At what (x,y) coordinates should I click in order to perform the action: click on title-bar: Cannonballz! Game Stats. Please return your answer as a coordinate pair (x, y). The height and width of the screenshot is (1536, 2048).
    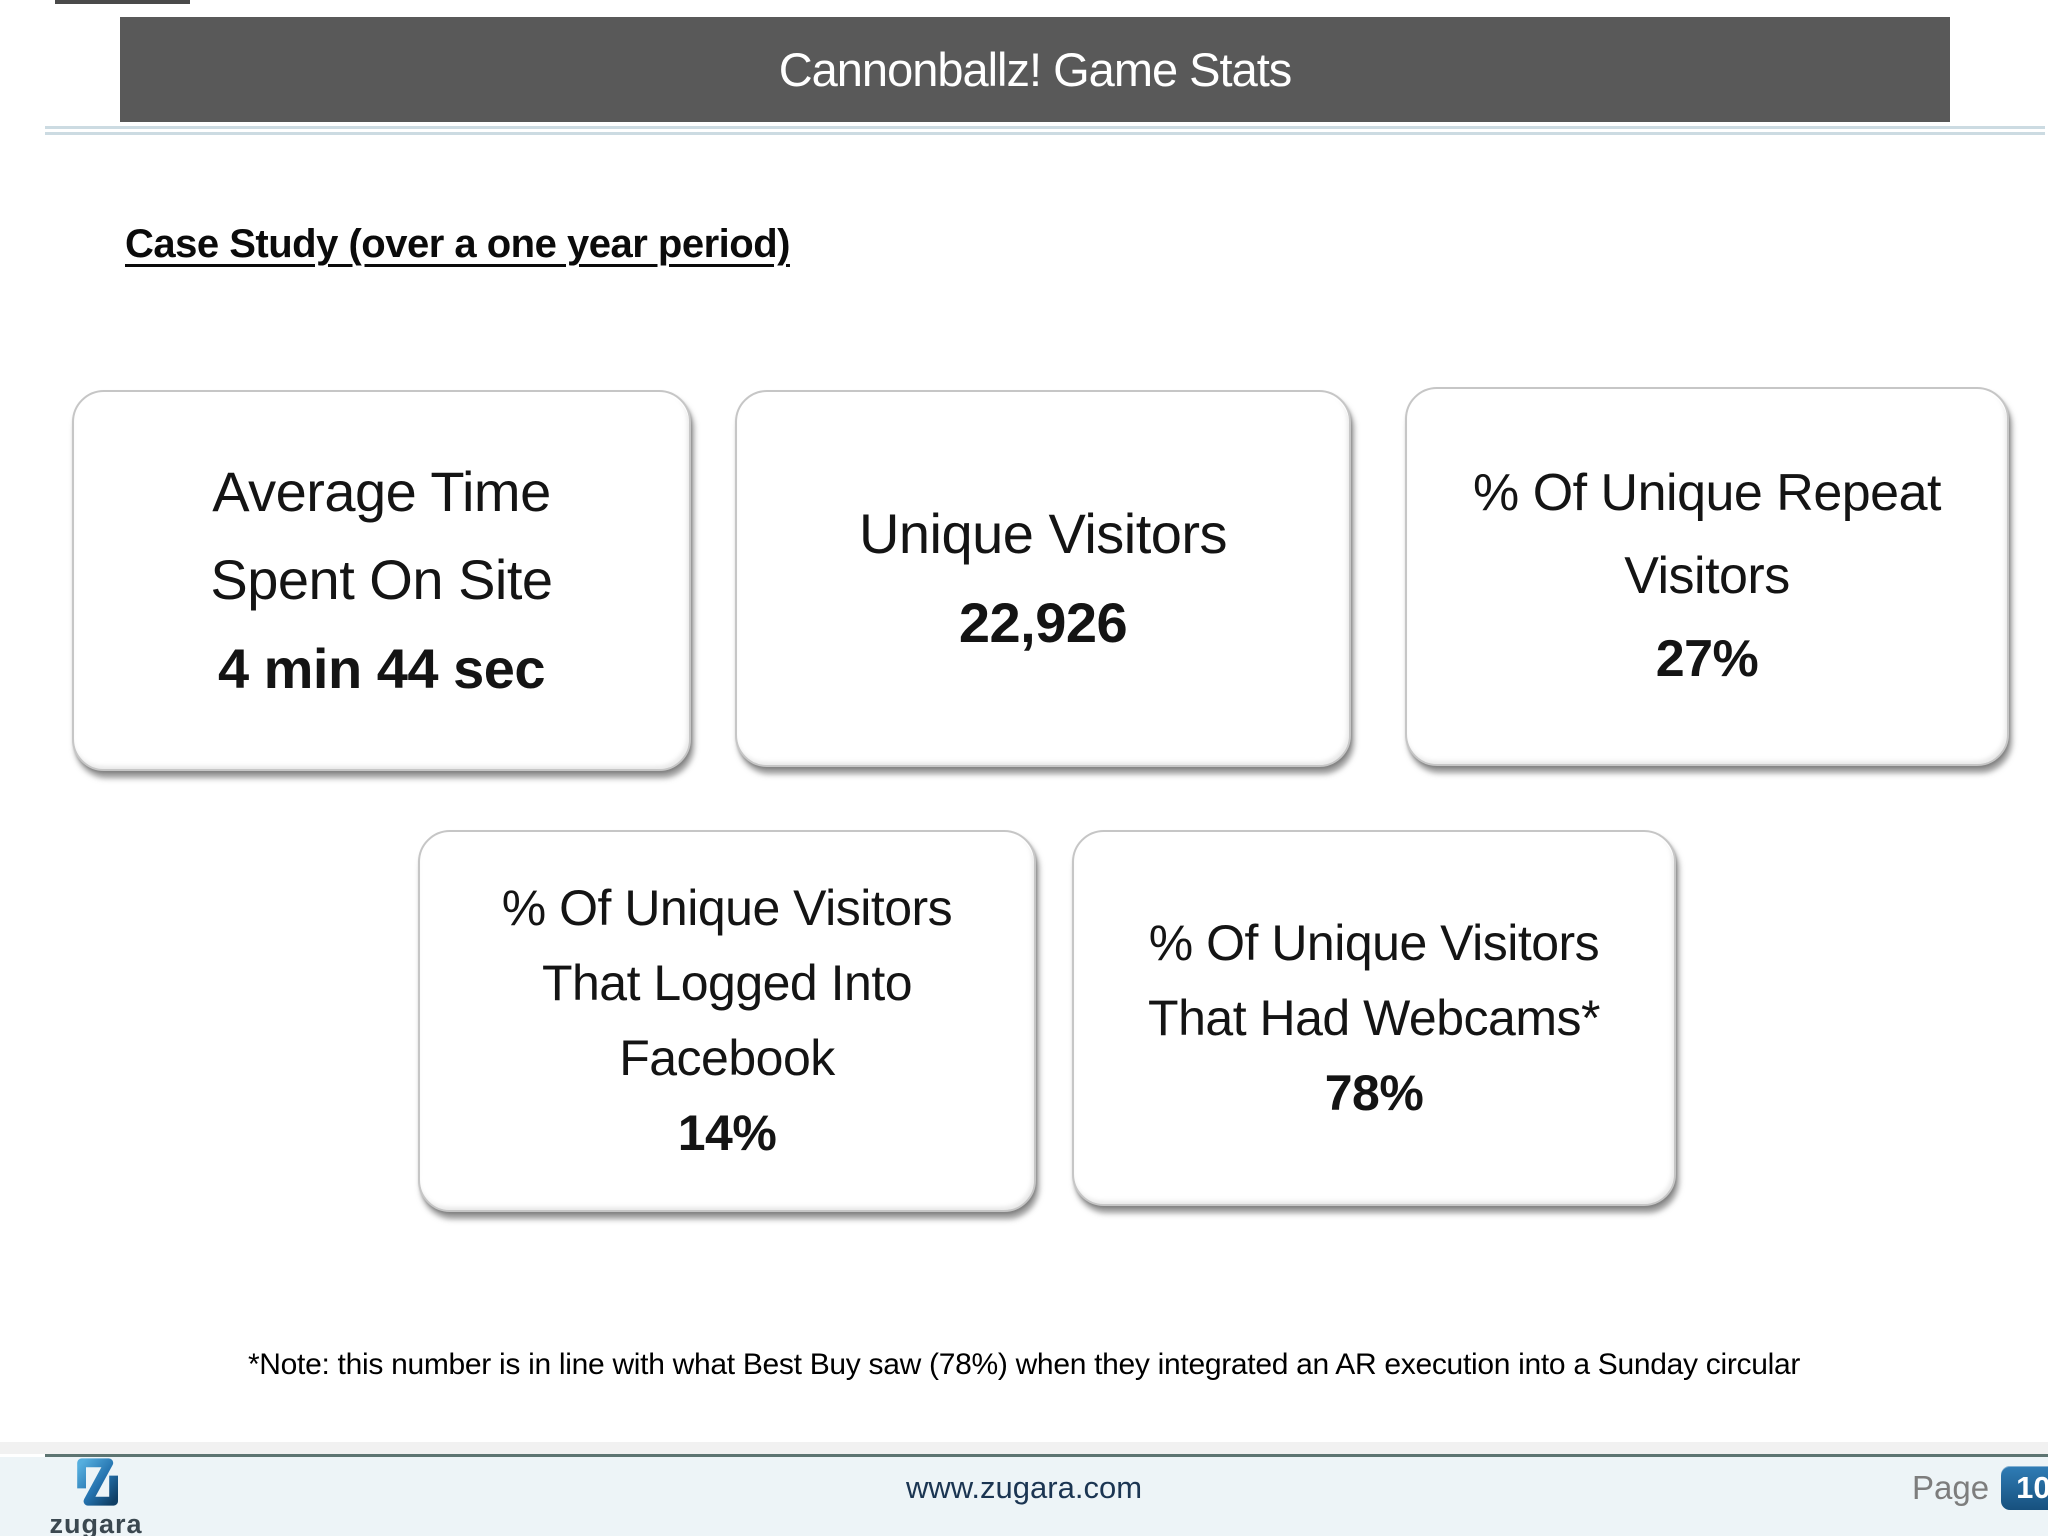
    Looking at the image, I should click on (1035, 69).